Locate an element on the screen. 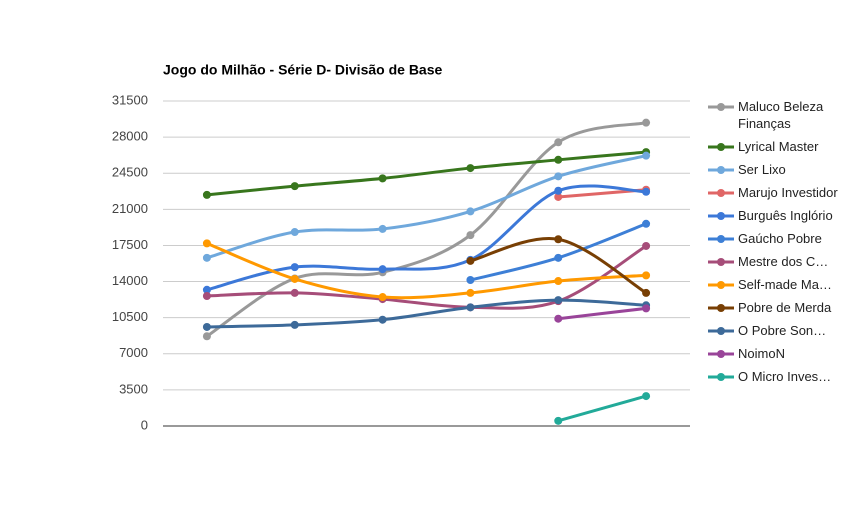  legend-item: Pobre de Merda is located at coordinates (775, 307).